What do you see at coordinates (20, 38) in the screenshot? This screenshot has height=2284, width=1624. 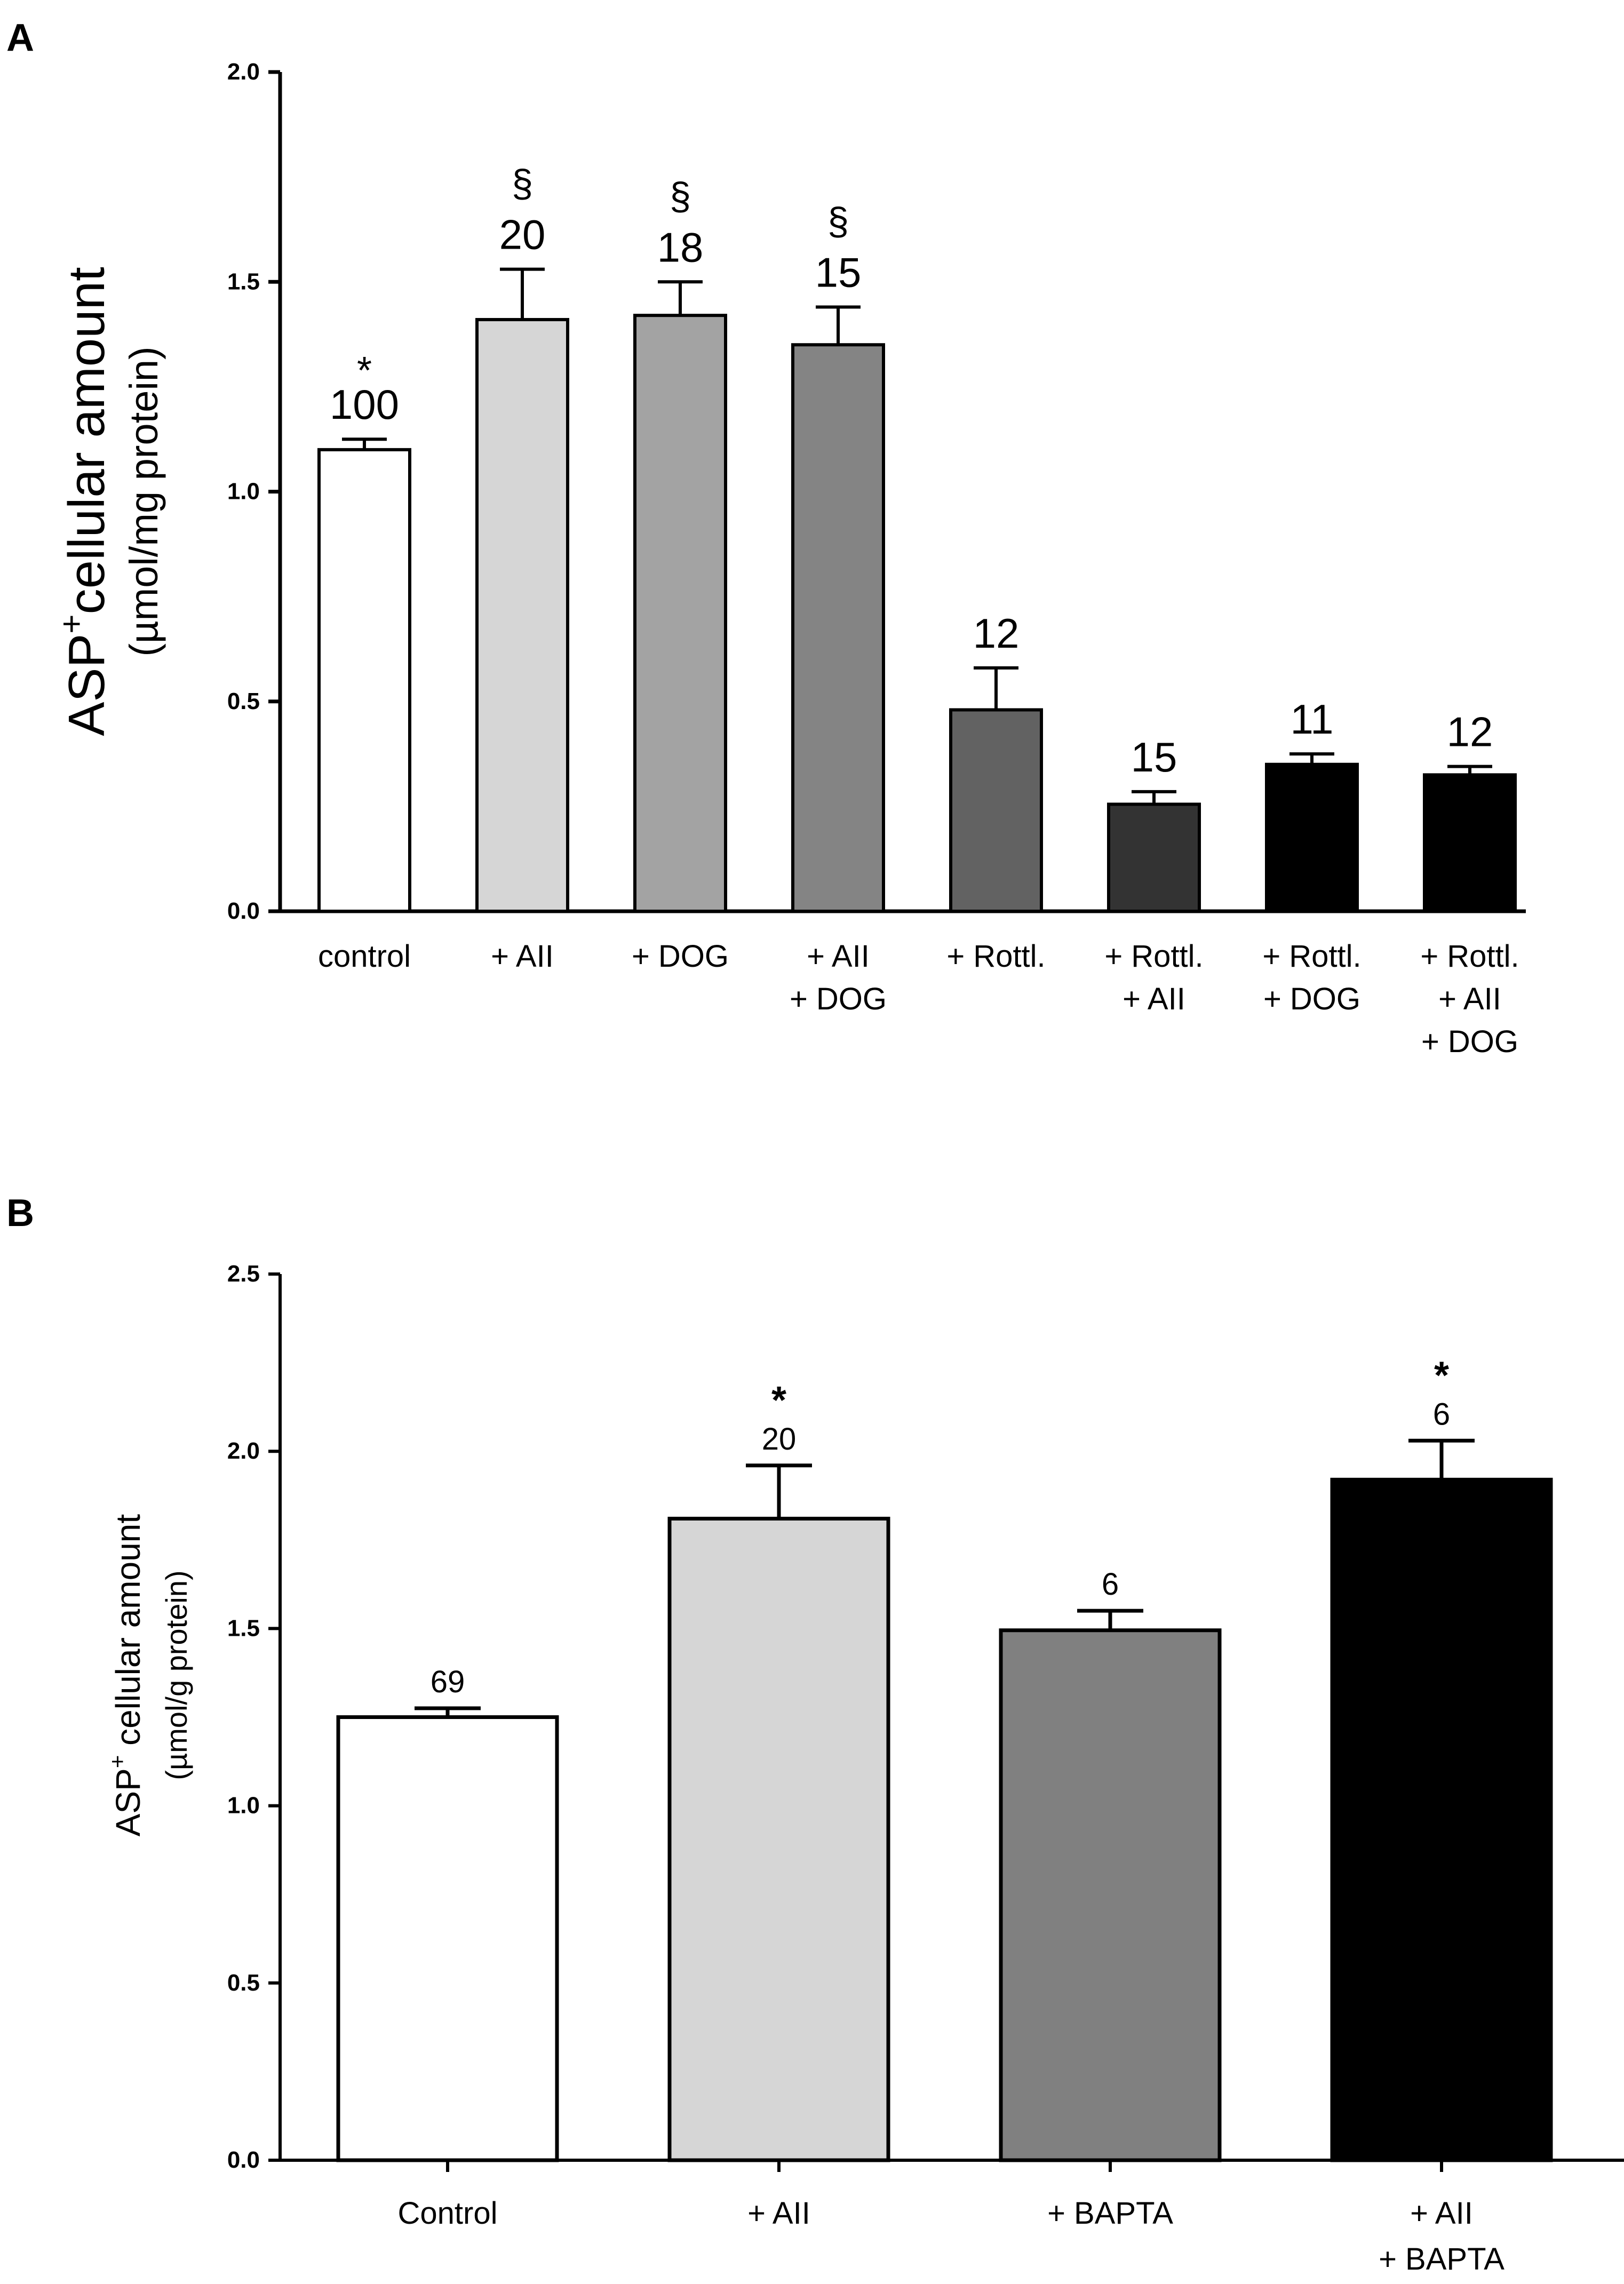 I see `panel-letter-a: A` at bounding box center [20, 38].